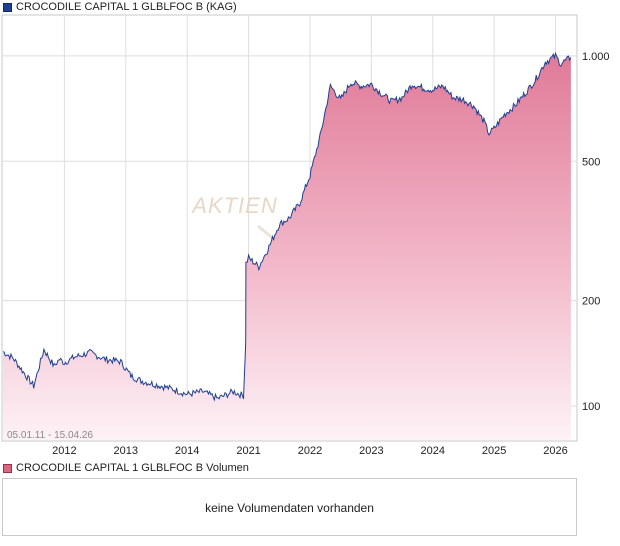 The image size is (620, 546). What do you see at coordinates (591, 407) in the screenshot?
I see `y-tick-label: 100` at bounding box center [591, 407].